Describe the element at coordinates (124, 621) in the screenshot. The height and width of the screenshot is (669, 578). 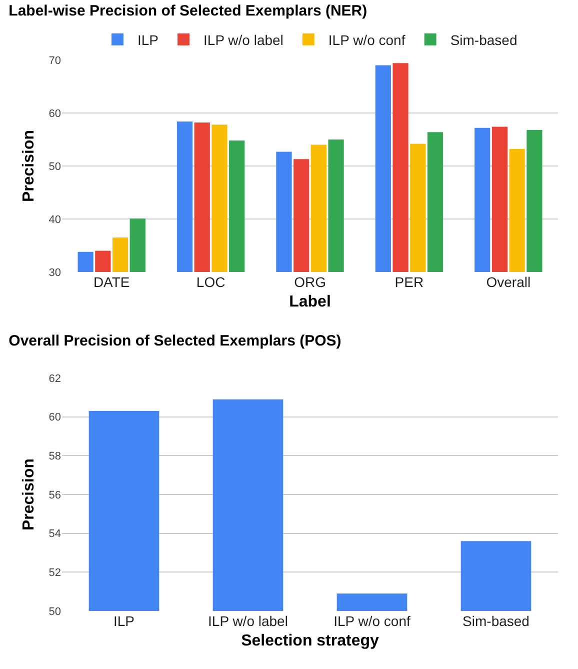
I see `x-tick-label: ILP` at that location.